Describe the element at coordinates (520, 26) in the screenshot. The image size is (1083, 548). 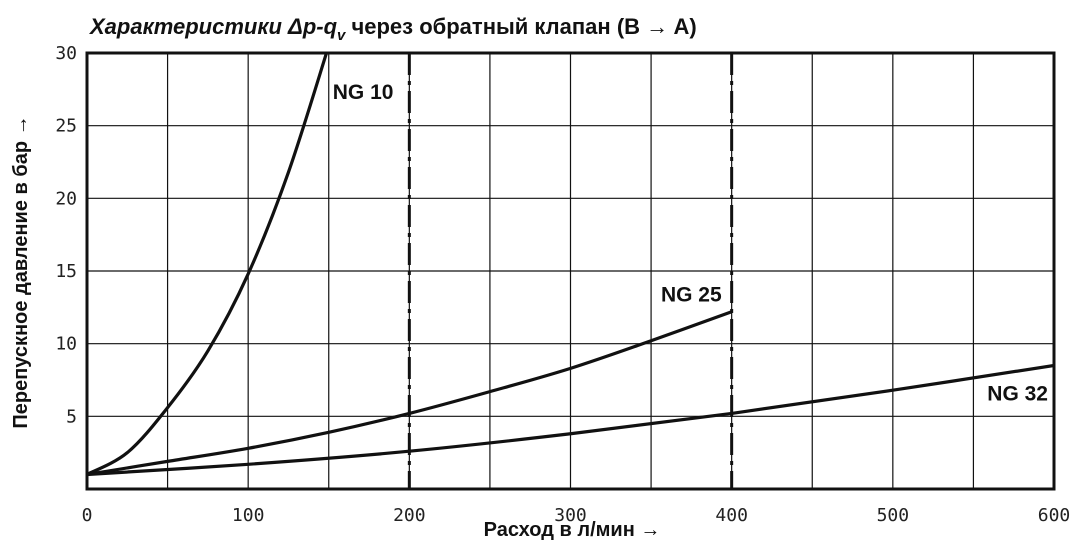
I see `chart-title-rest: через обратный клапан (B → A)` at that location.